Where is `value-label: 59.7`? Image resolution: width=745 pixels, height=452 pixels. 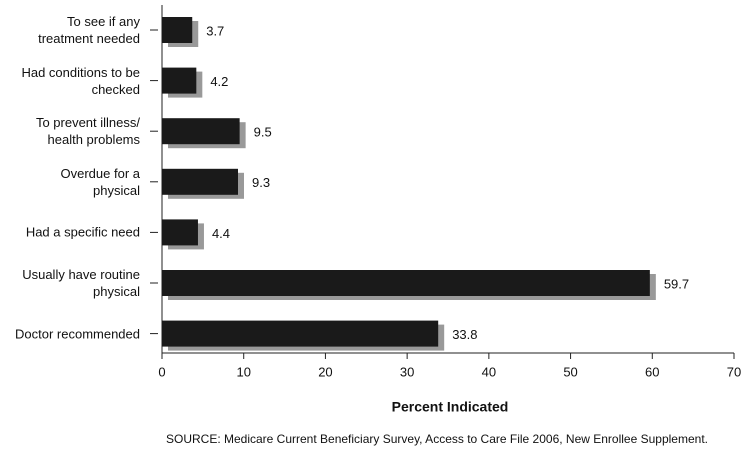 value-label: 59.7 is located at coordinates (676, 283).